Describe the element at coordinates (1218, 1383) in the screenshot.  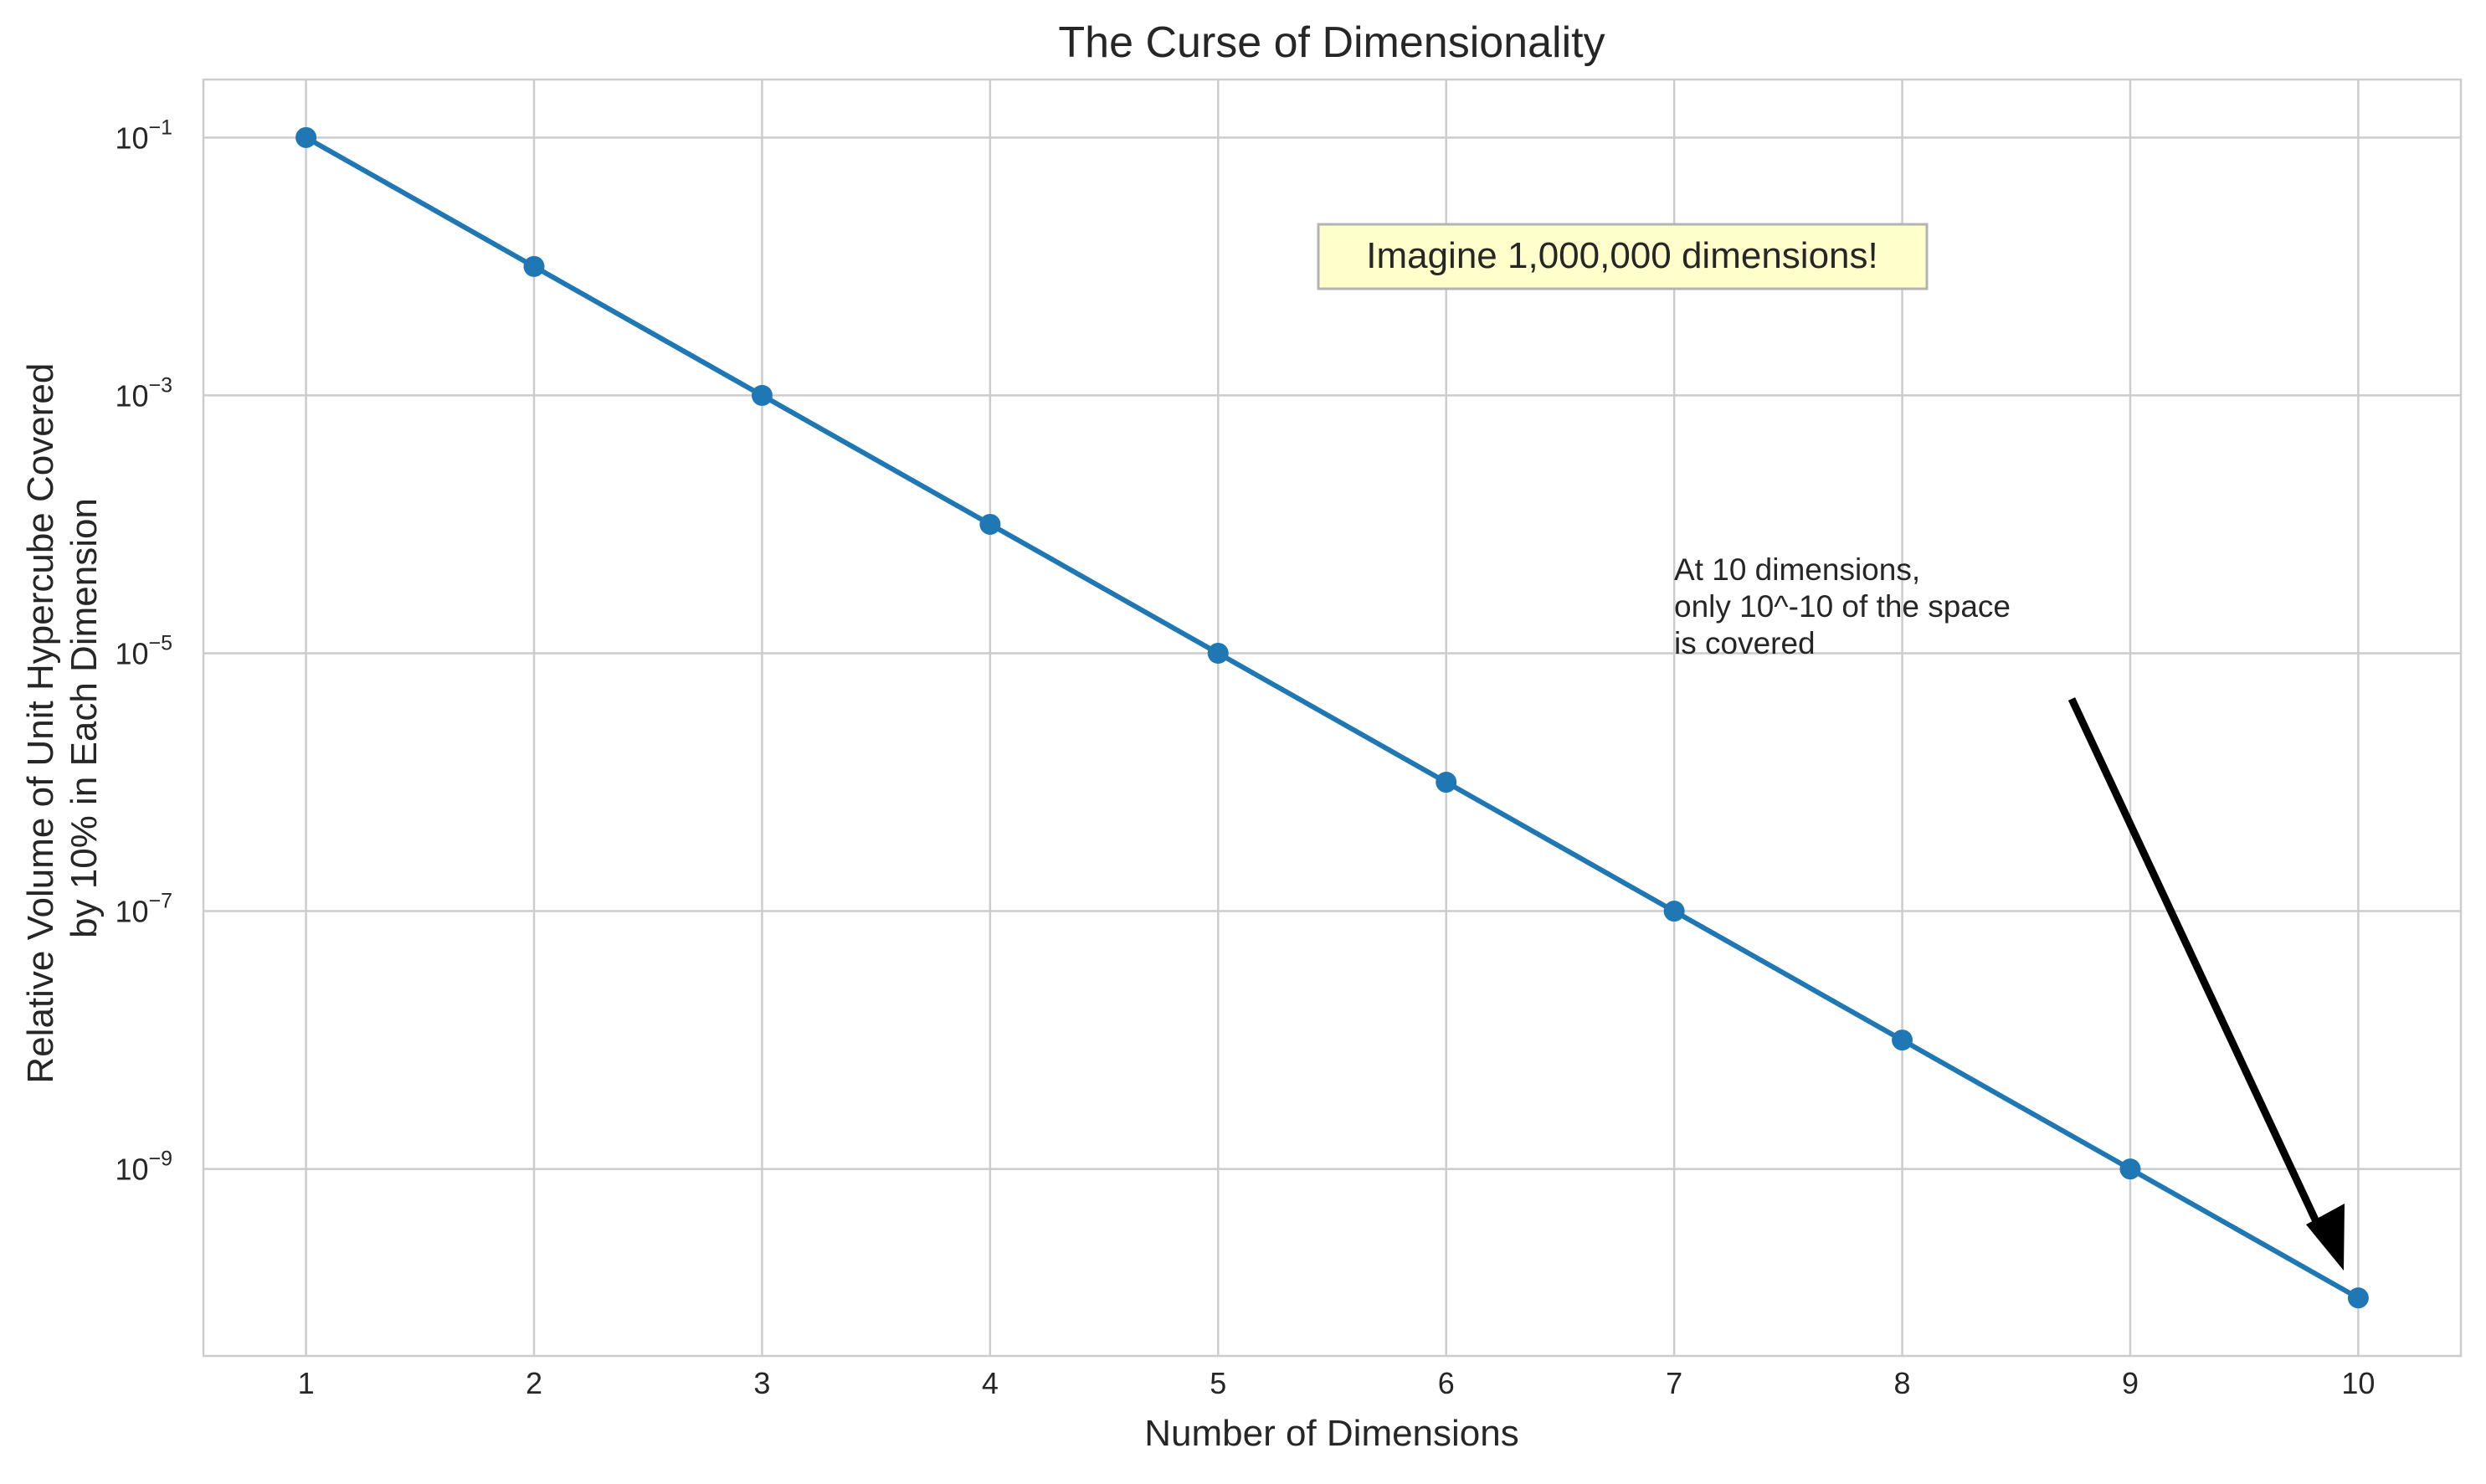
I see `x-tick-label: 5` at that location.